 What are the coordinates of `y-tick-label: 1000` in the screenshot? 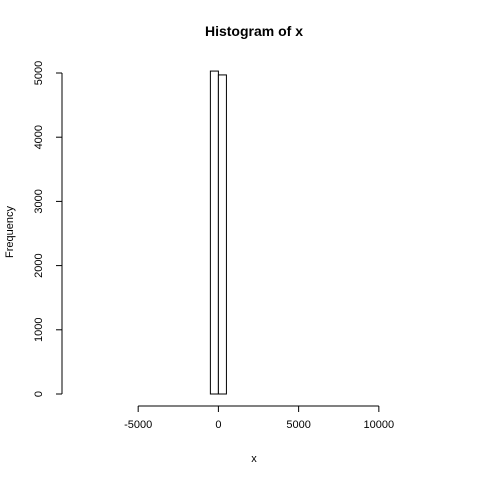 It's located at (39, 330).